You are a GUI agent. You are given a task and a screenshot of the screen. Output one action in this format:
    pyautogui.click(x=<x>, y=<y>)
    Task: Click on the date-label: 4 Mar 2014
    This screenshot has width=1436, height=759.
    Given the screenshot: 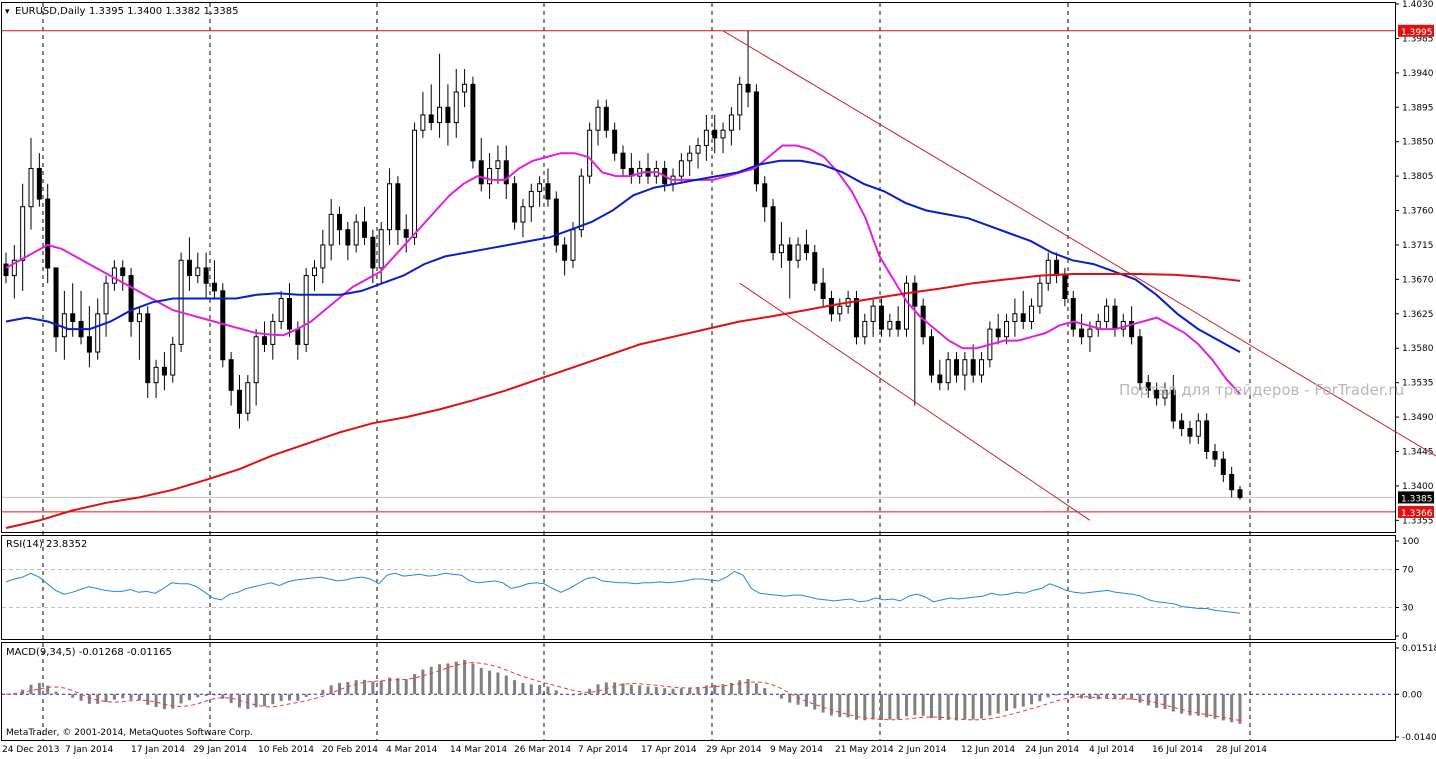 What is the action you would take?
    pyautogui.click(x=412, y=750)
    